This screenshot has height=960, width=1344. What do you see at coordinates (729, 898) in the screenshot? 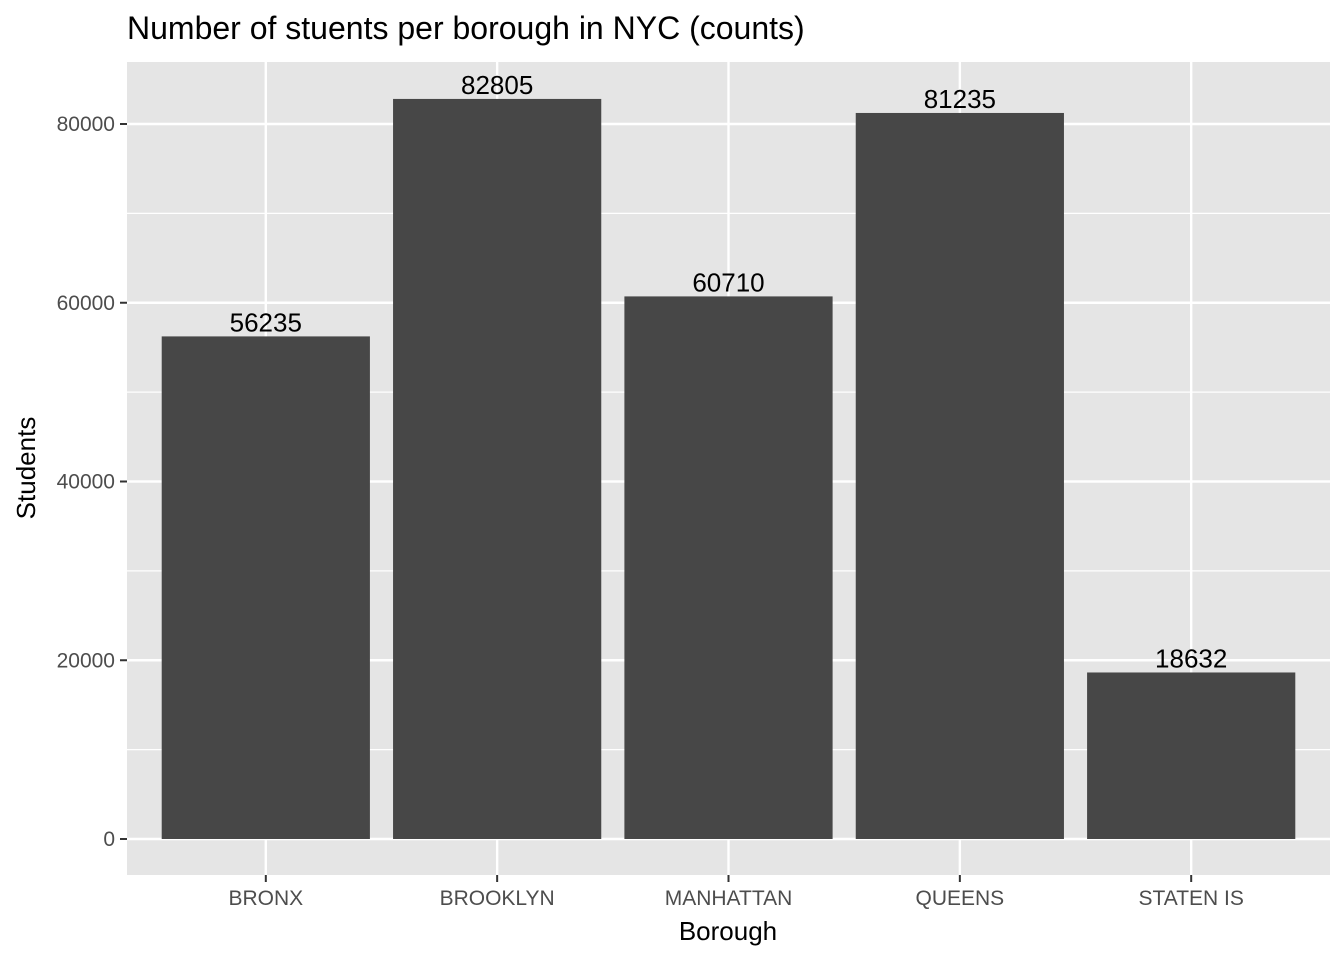
I see `x-tick-label: MANHATTAN` at bounding box center [729, 898].